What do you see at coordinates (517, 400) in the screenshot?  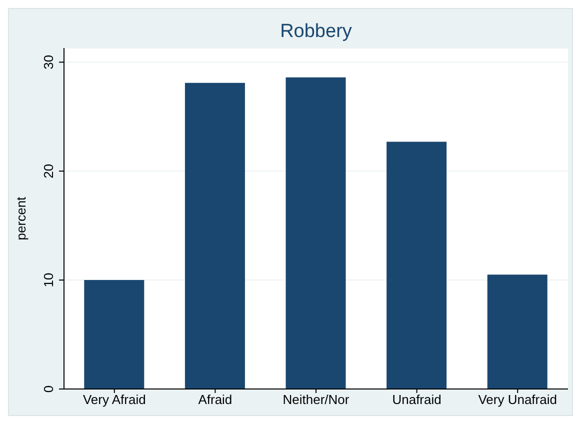 I see `x-tick-label: Very Unafraid` at bounding box center [517, 400].